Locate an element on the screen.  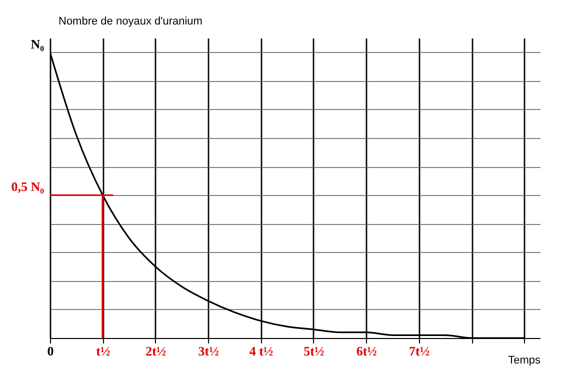
x-tick-label: 2t½ is located at coordinates (156, 351).